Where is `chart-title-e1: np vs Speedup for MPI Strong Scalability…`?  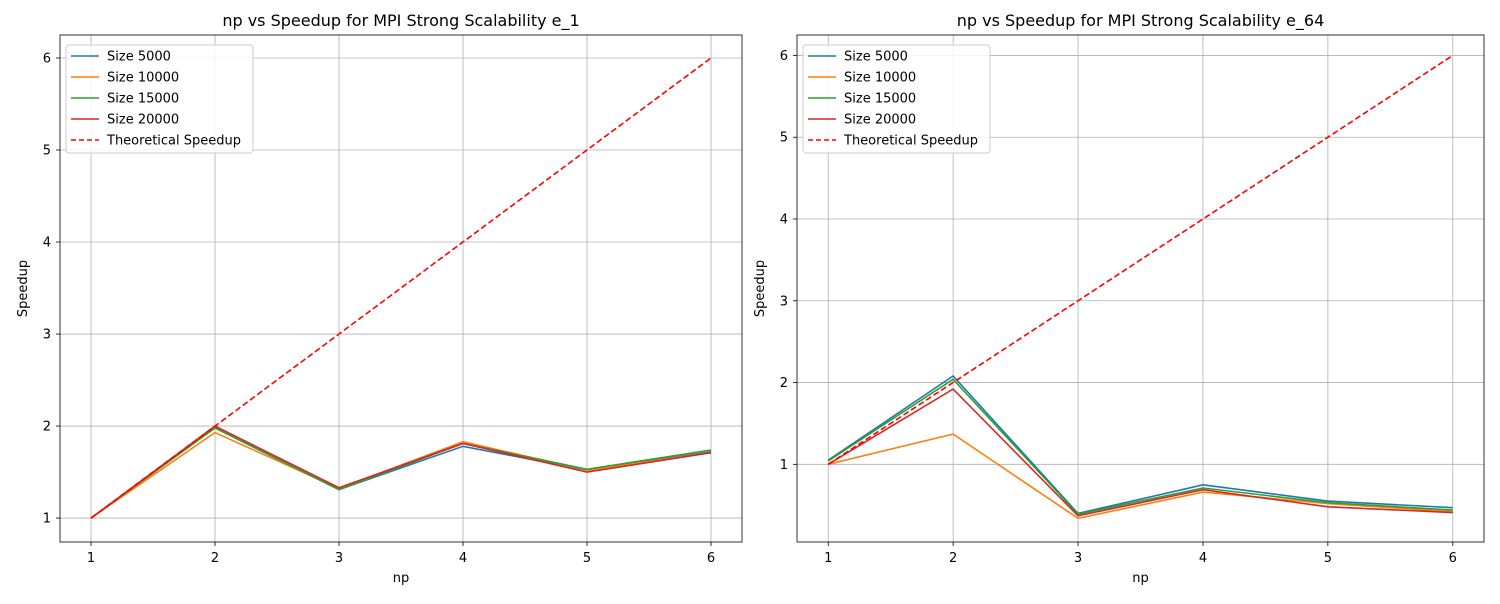
chart-title-e1: np vs Speedup for MPI Strong Scalability… is located at coordinates (400, 21).